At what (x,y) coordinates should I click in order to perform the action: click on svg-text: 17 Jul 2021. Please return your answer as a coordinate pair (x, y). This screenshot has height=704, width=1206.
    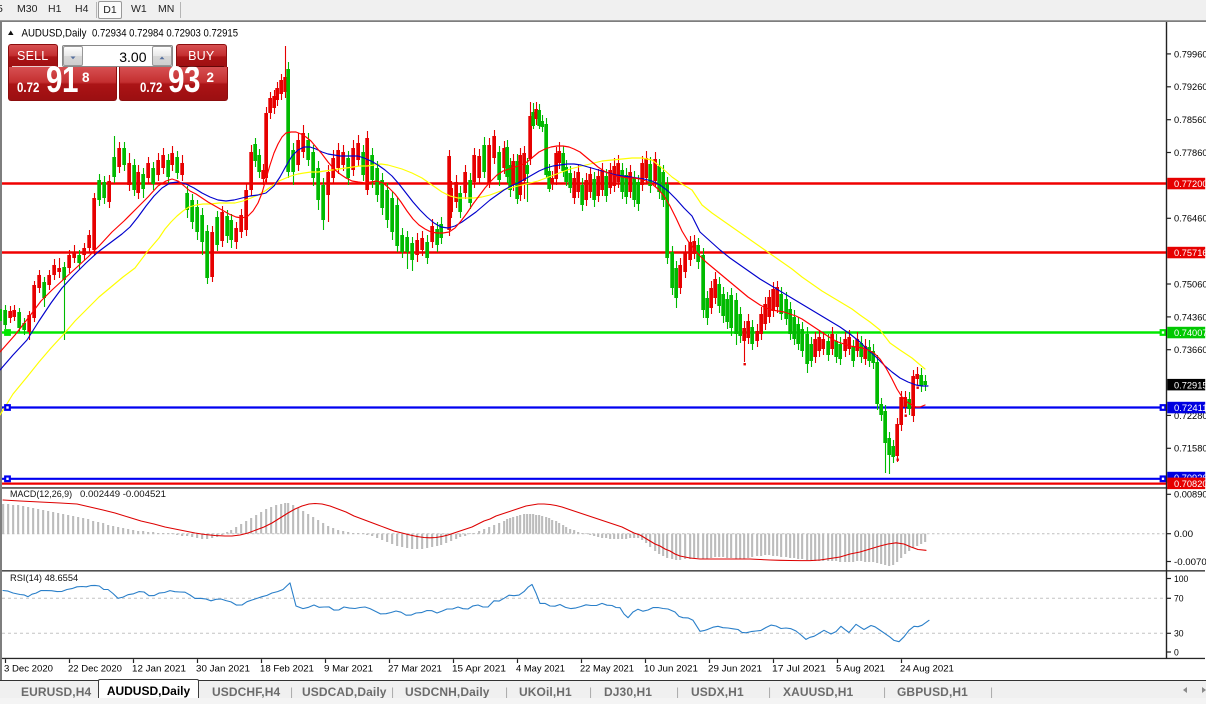
    Looking at the image, I should click on (799, 669).